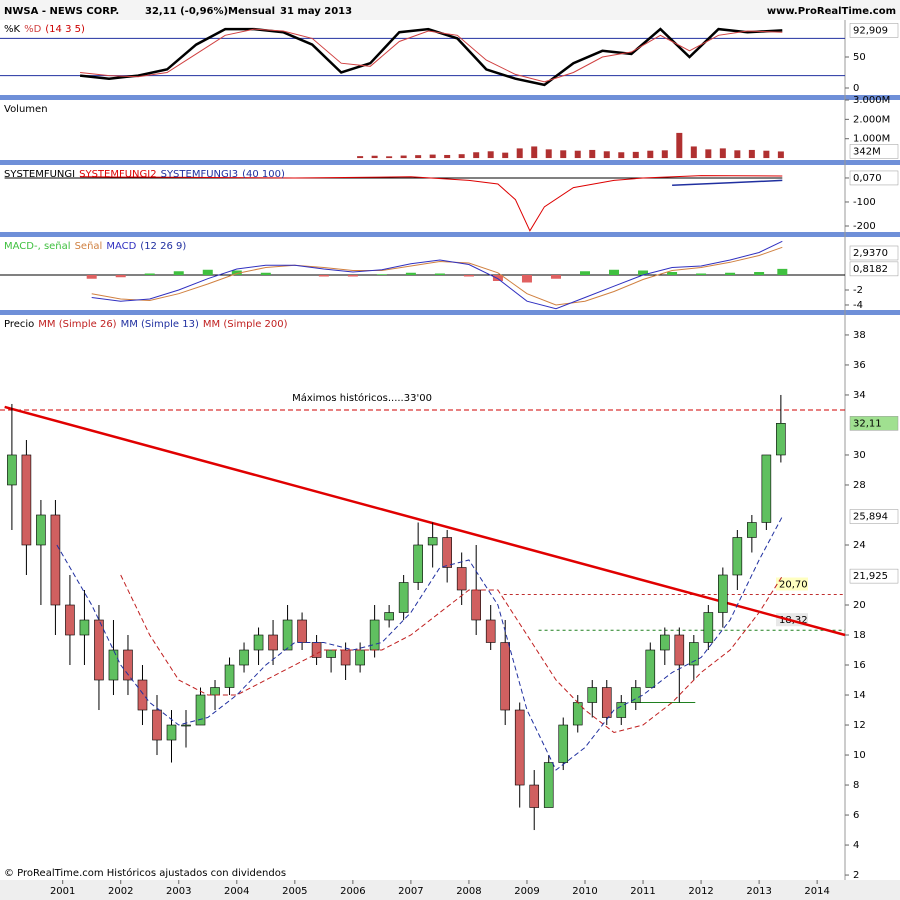 This screenshot has width=900, height=900. I want to click on legend-entry: (14 3 5), so click(65, 29).